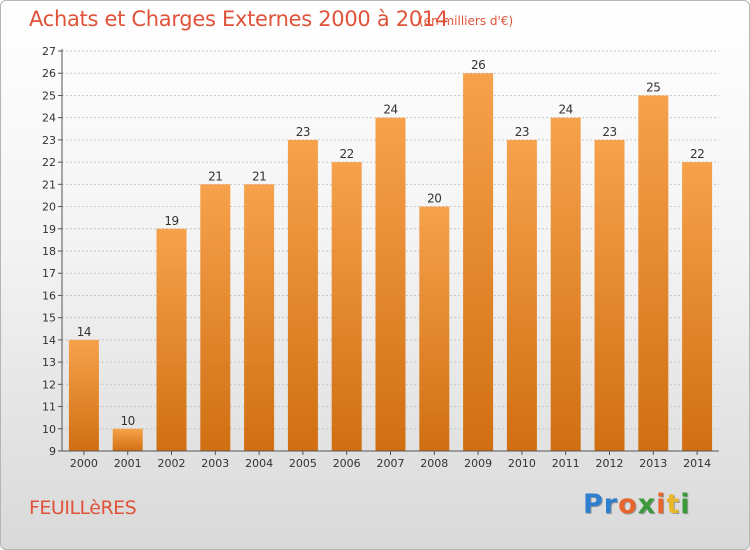 Image resolution: width=750 pixels, height=550 pixels. What do you see at coordinates (49, 207) in the screenshot?
I see `y-tick-label: 20` at bounding box center [49, 207].